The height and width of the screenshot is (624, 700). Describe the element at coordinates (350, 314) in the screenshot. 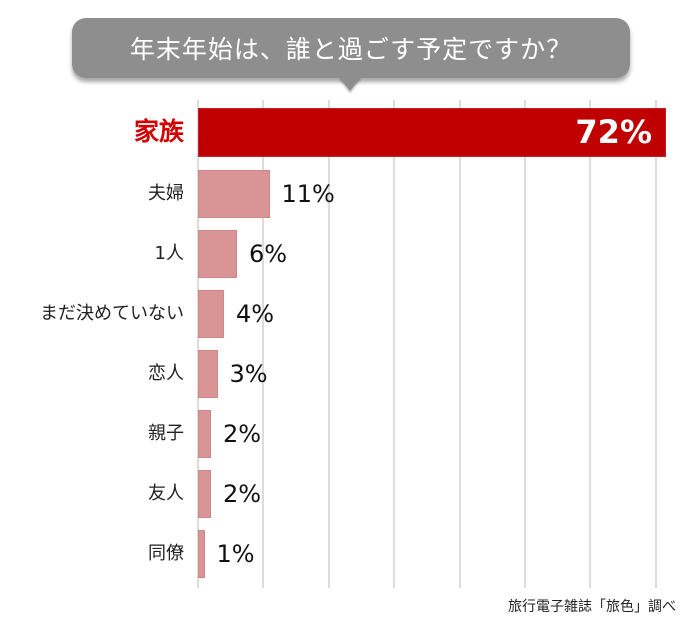

I see `bar-row: まだ決めていない 4%` at that location.